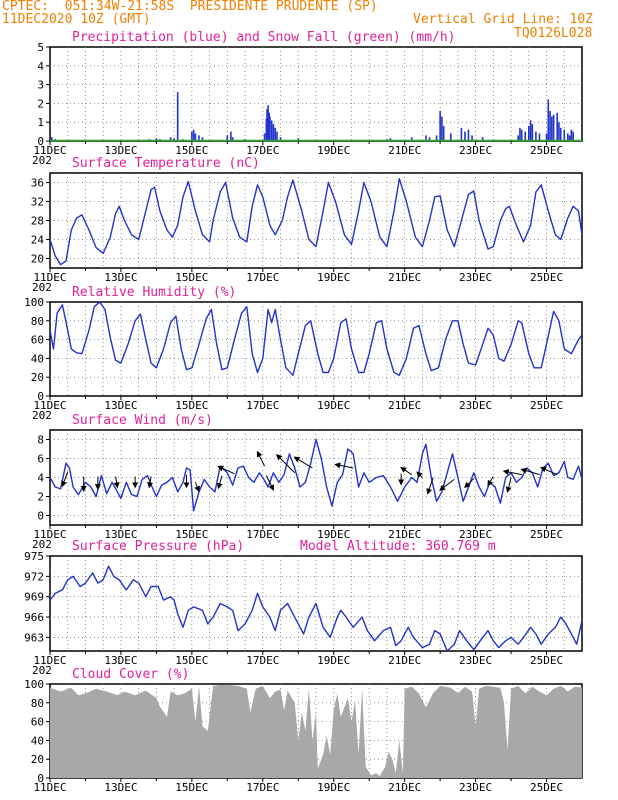  Describe the element at coordinates (42, 415) in the screenshot. I see `humidity-cut-label: 202` at that location.